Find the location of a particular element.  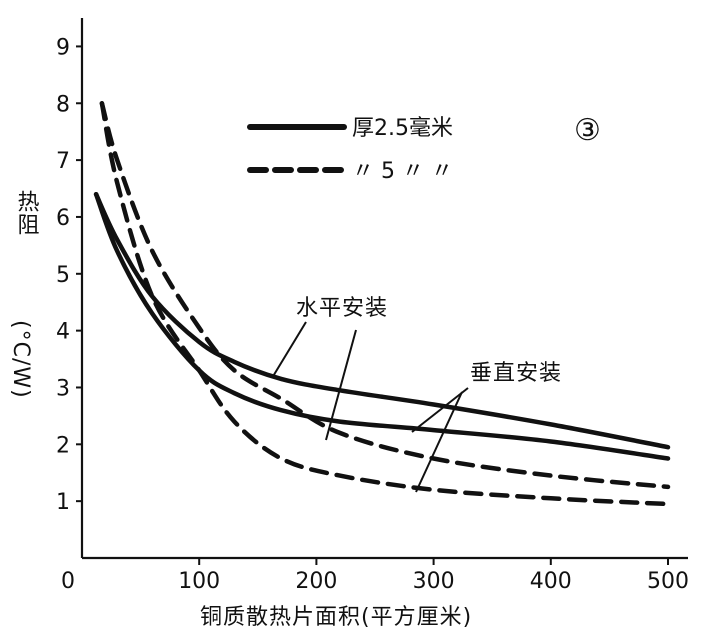

x-tick-300: 300 is located at coordinates (434, 576).